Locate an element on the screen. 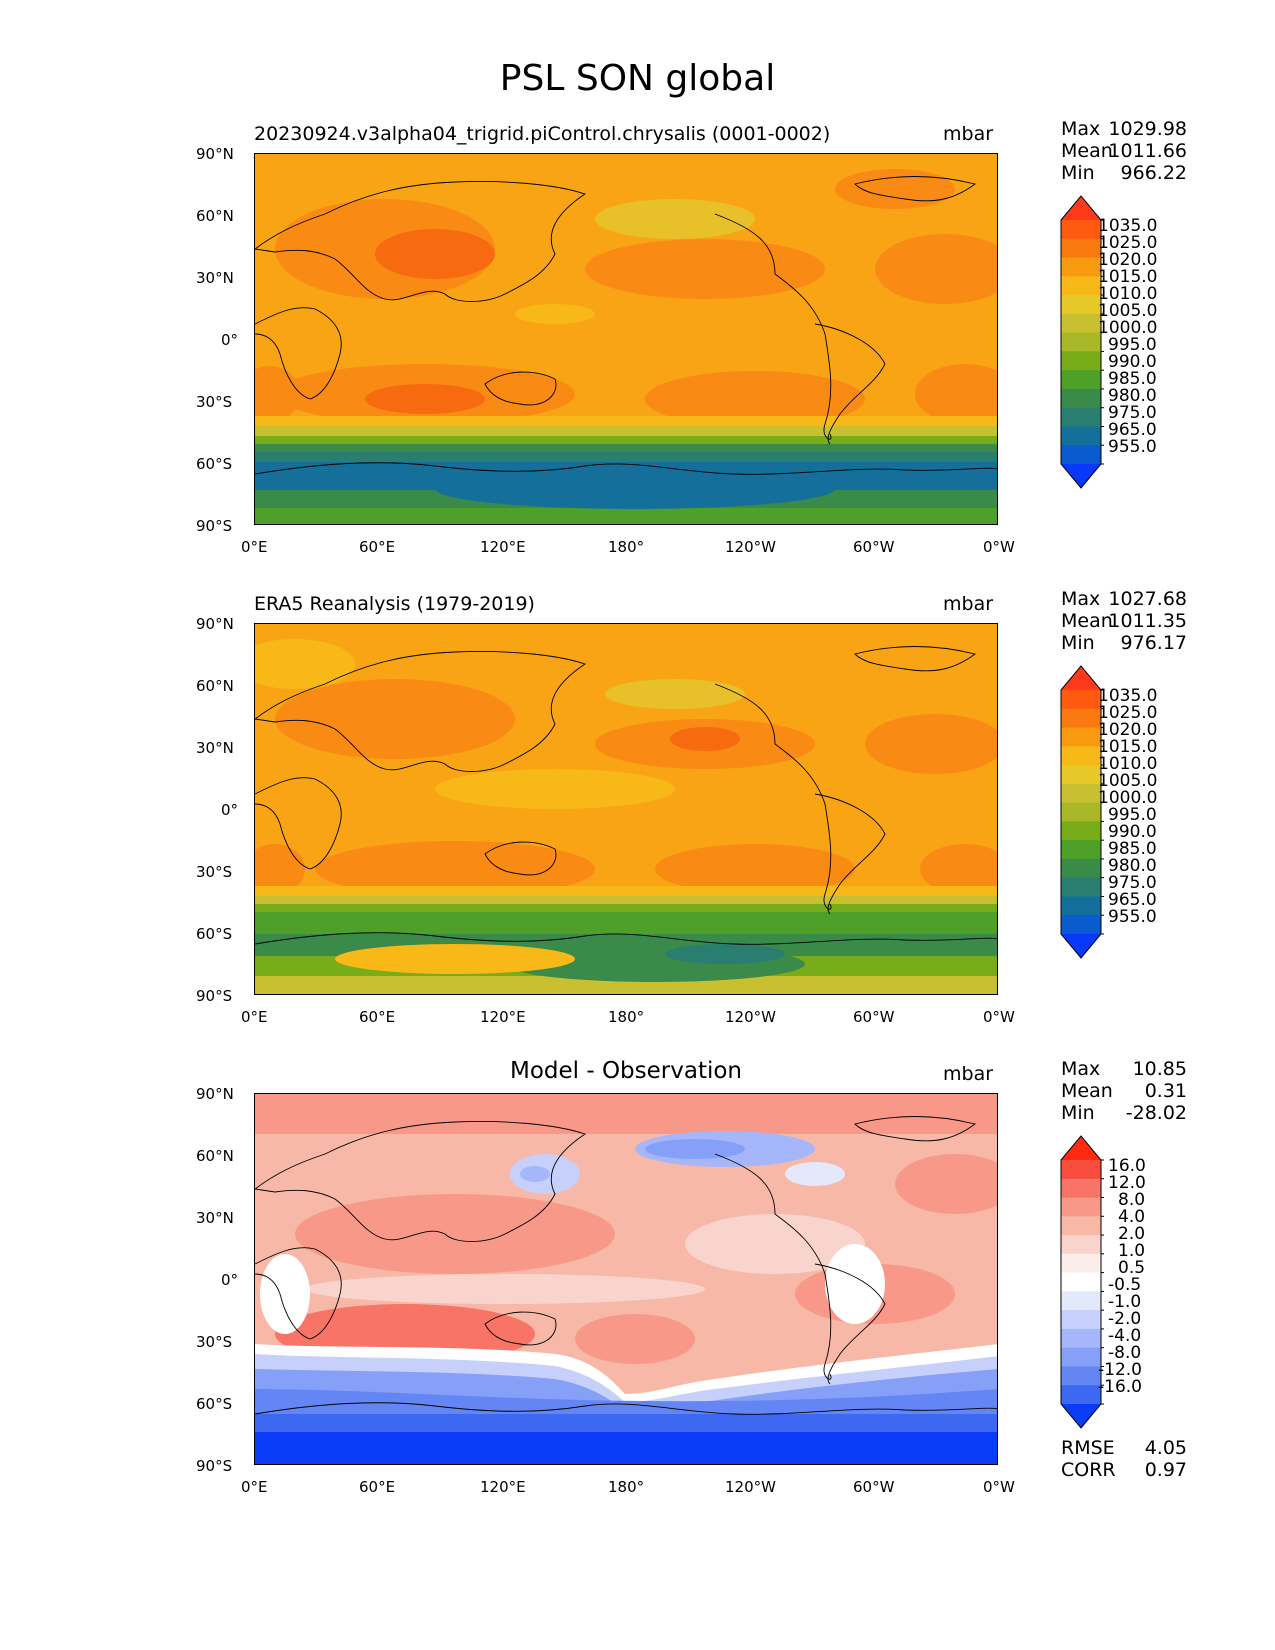 The width and height of the screenshot is (1275, 1650). colorbar-label: -2.0 is located at coordinates (1125, 1319).